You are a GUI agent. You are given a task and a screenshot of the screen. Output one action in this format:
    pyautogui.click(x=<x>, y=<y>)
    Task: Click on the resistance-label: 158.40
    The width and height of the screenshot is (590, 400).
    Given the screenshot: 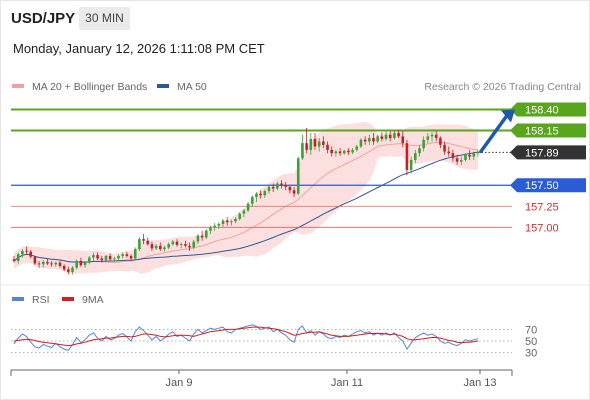 What is the action you would take?
    pyautogui.click(x=542, y=110)
    